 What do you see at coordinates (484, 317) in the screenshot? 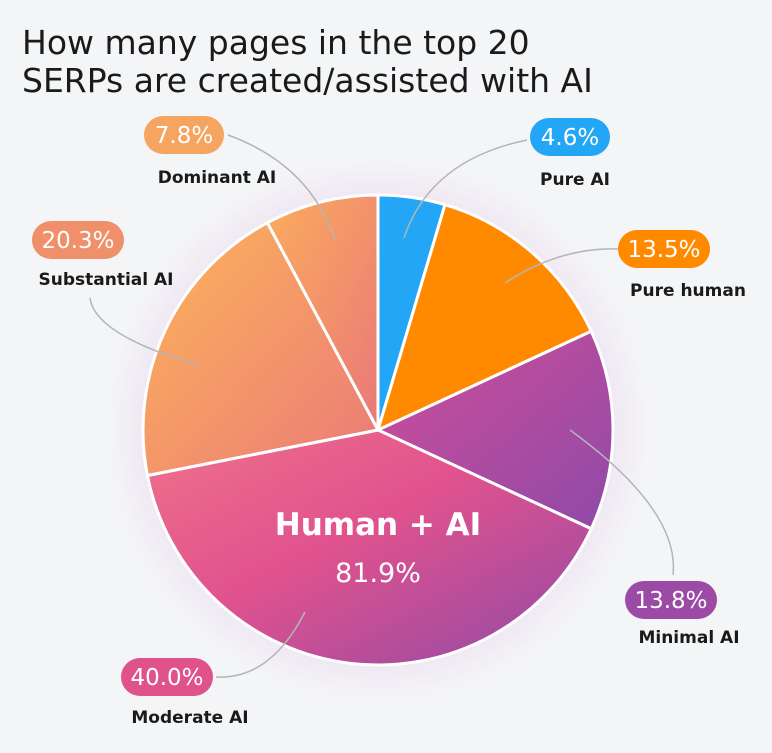
I see `pie-slice-pure-human` at bounding box center [484, 317].